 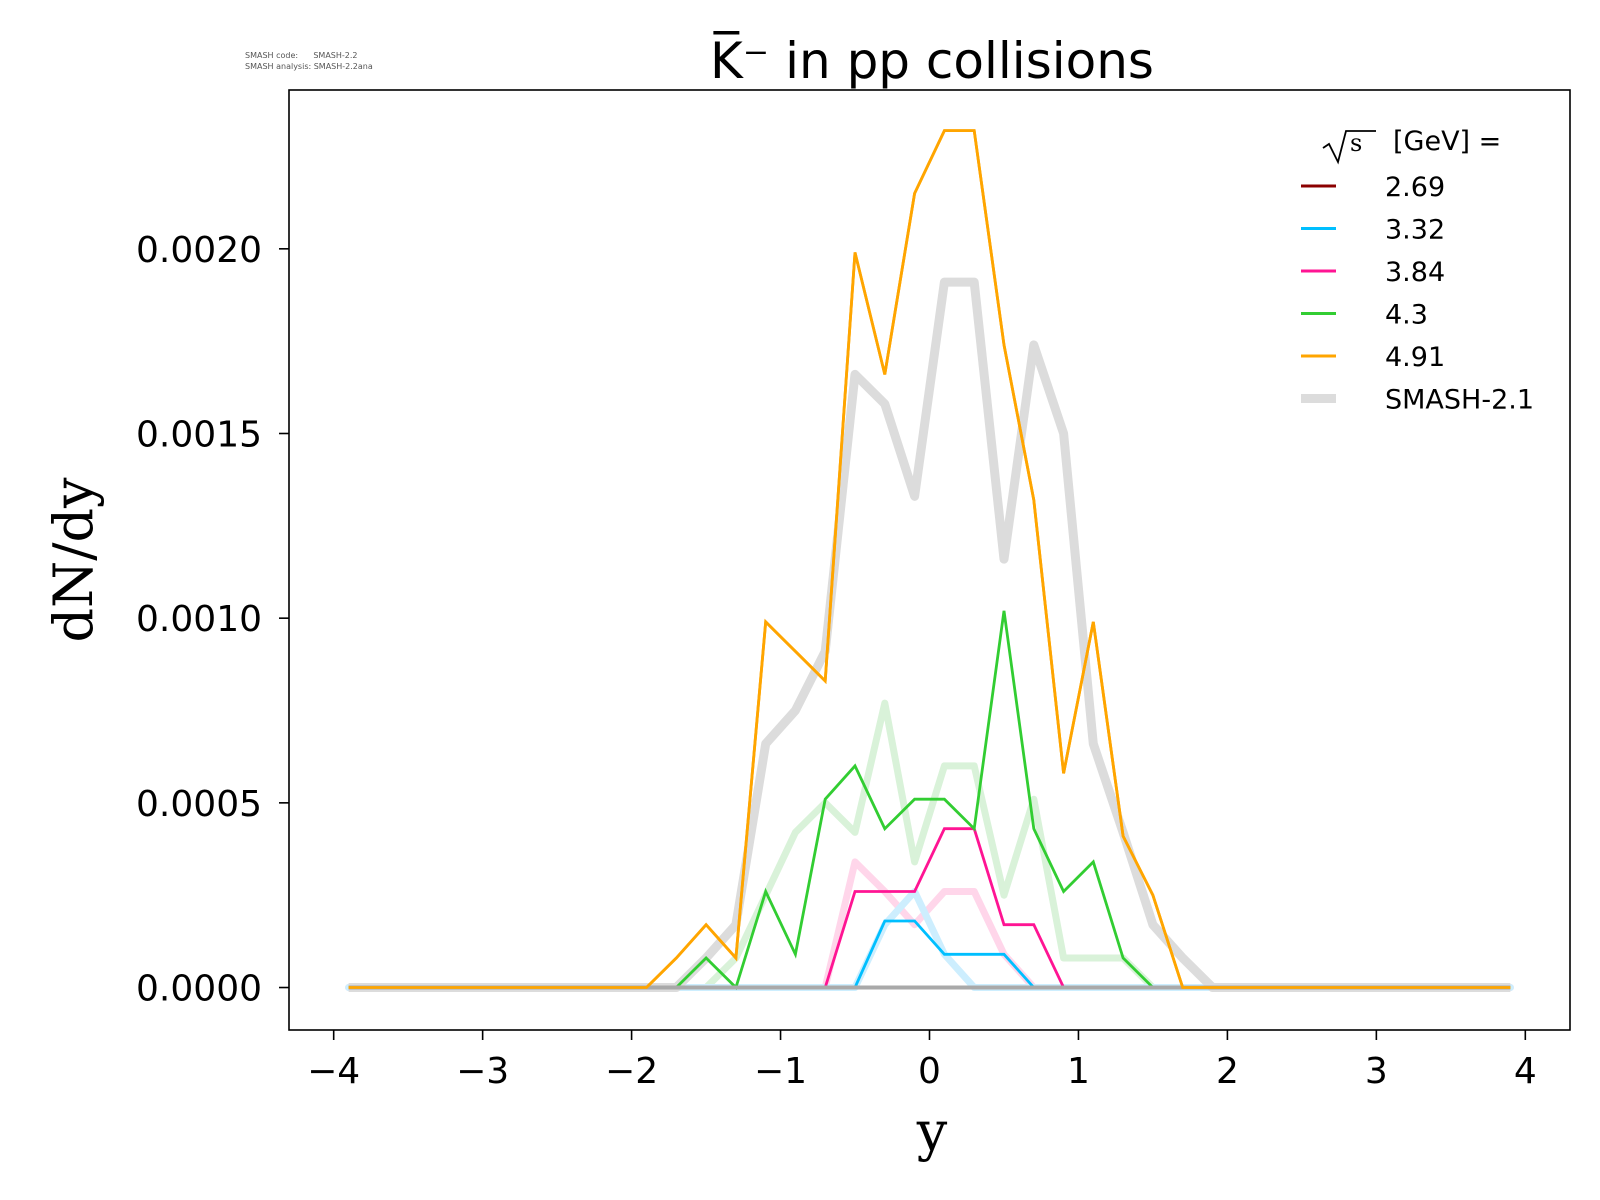 I want to click on x-tick-label: −1, so click(x=780, y=1071).